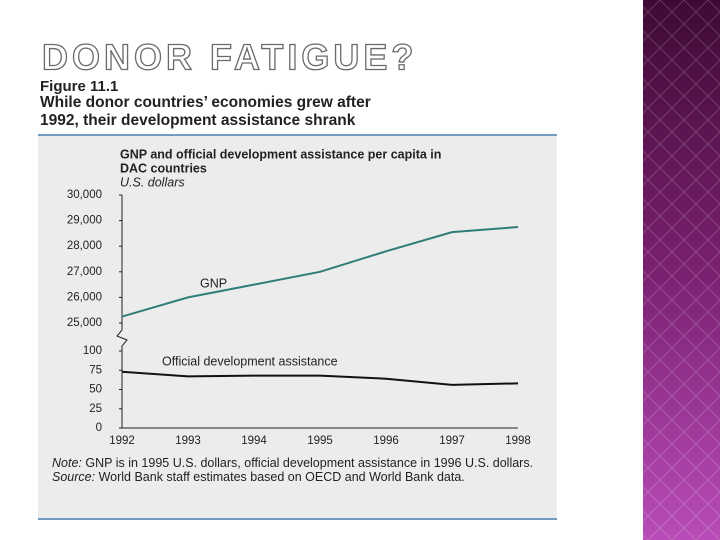 This screenshot has height=540, width=720. I want to click on series-label: Official development assistance, so click(250, 361).